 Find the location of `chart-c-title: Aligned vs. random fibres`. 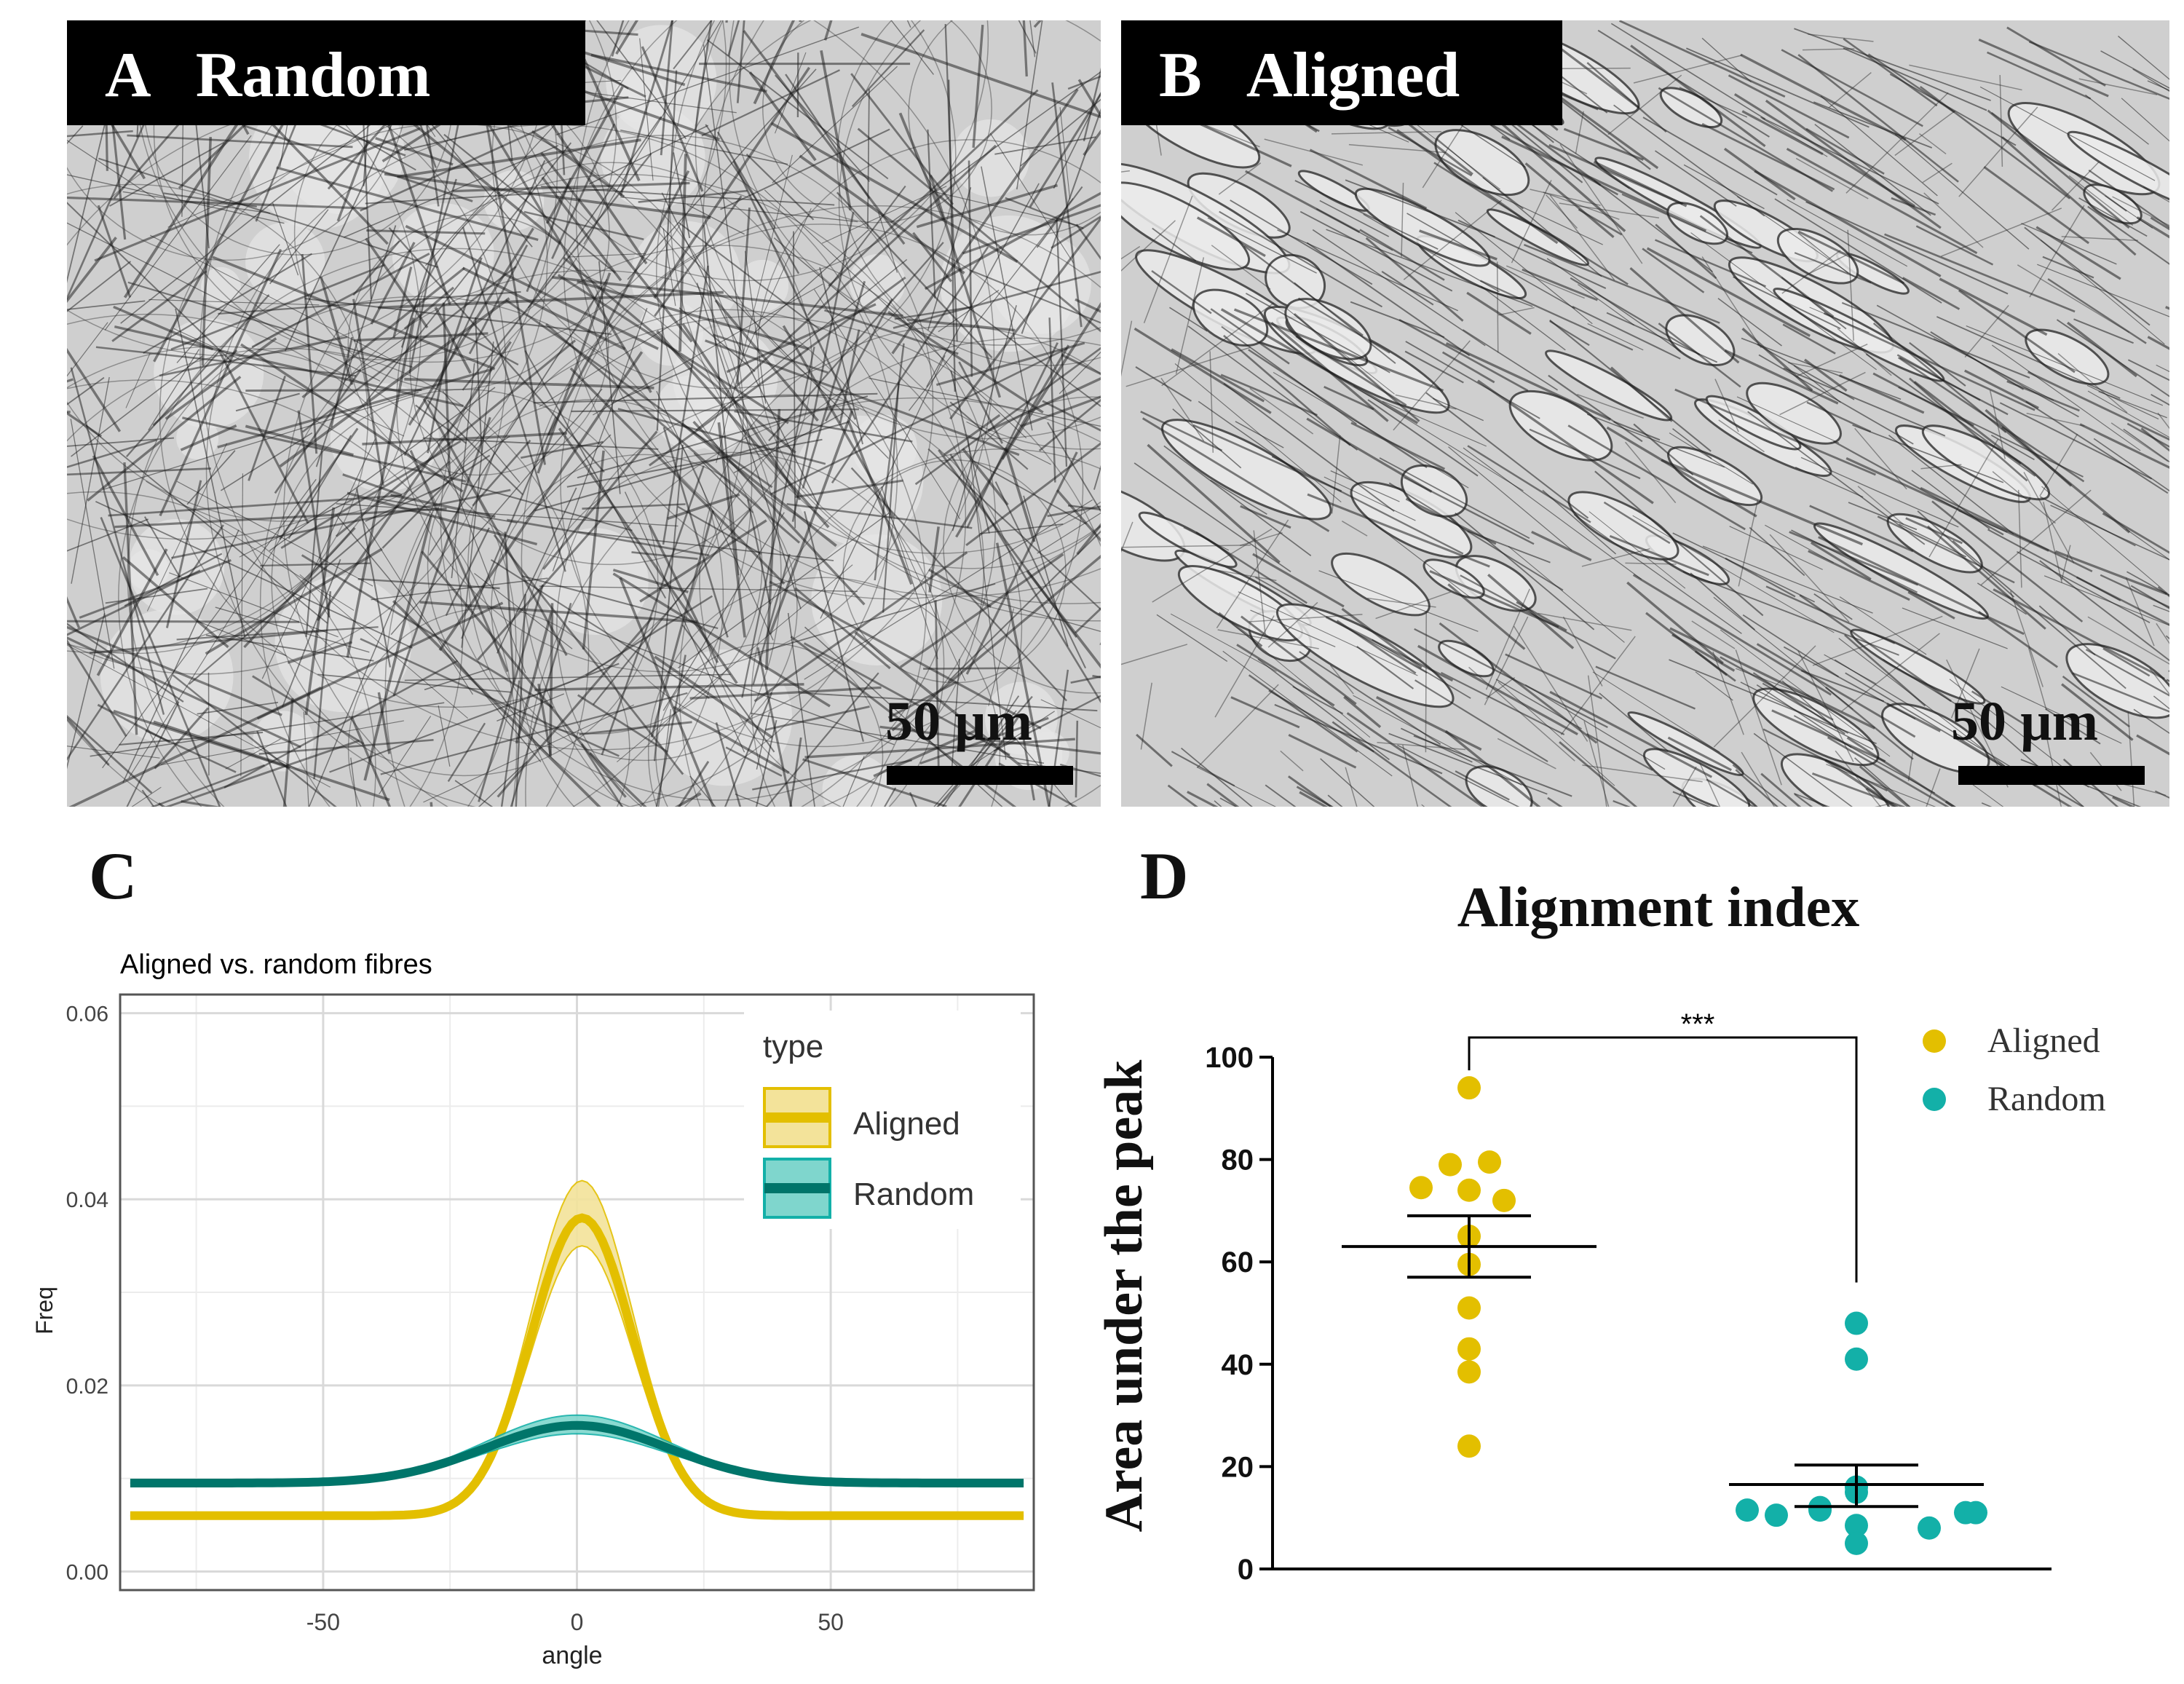

chart-c-title: Aligned vs. random fibres is located at coordinates (276, 964).